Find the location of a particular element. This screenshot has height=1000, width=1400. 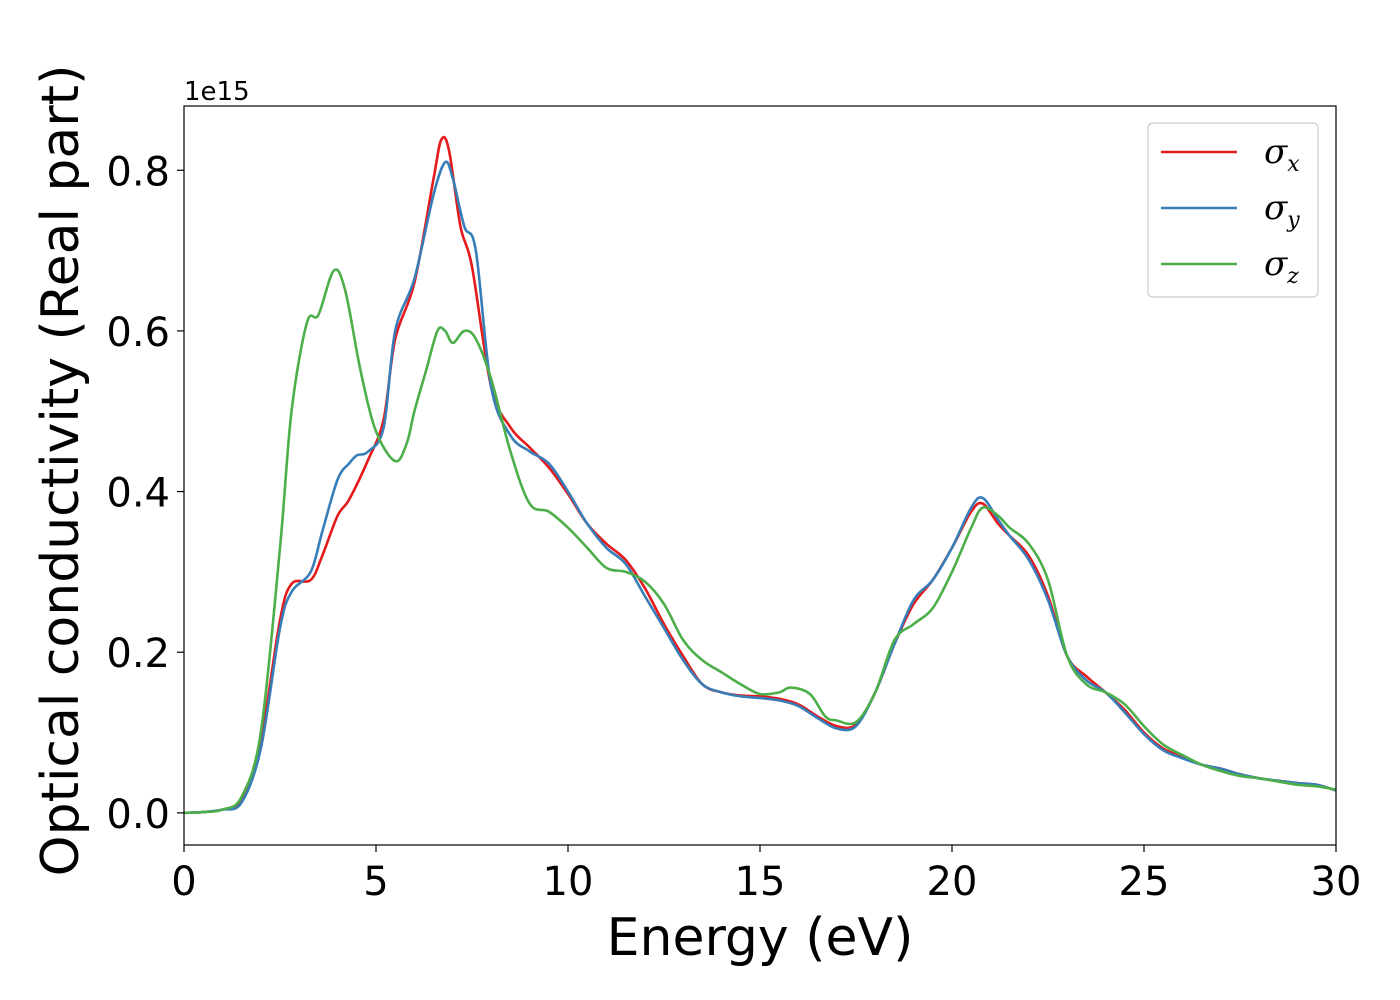

x-tick-label: 0 is located at coordinates (183, 882).